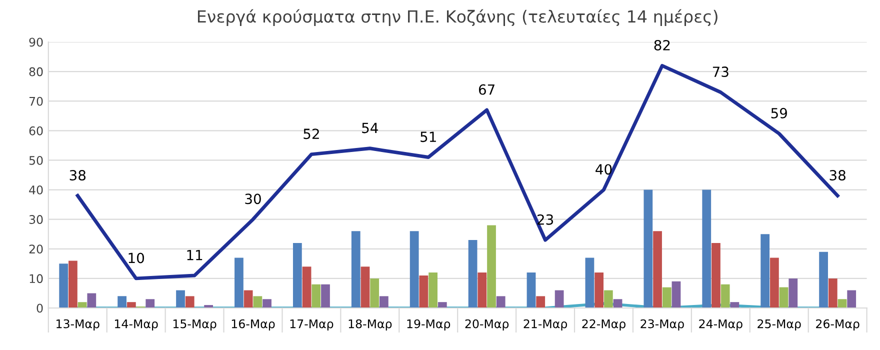 The height and width of the screenshot is (350, 880). Describe the element at coordinates (36, 71) in the screenshot. I see `y-tick-label: 80` at that location.